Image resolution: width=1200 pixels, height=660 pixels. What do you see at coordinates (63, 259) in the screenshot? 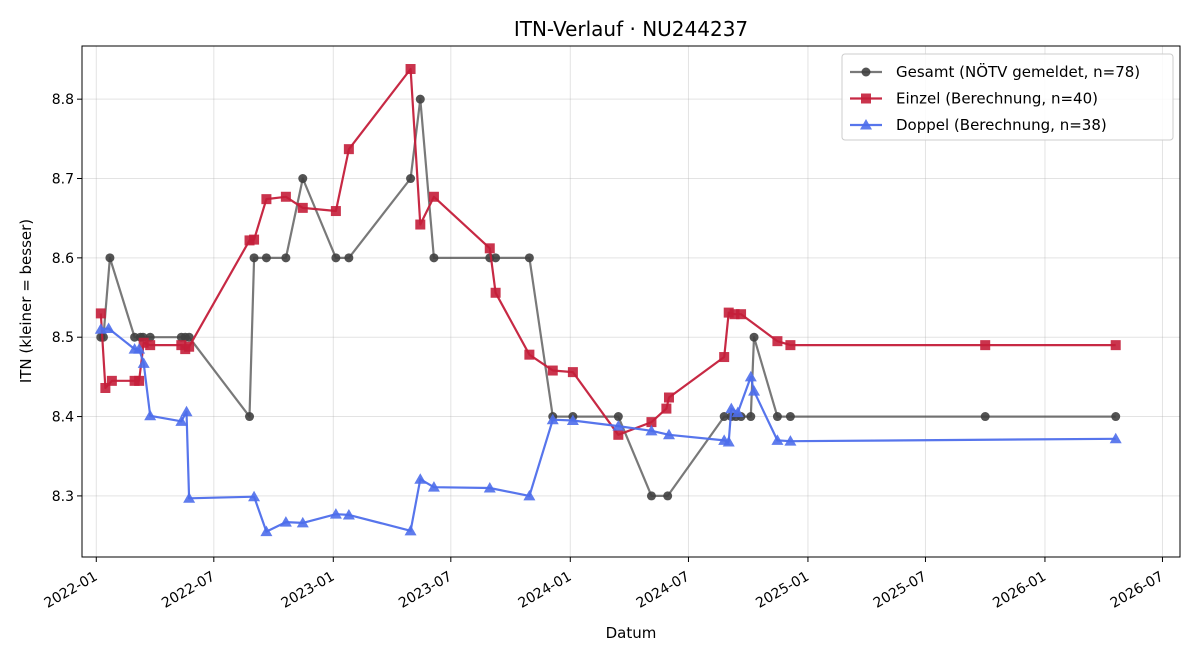
I see `y-tick-label: 8.6` at bounding box center [63, 259].